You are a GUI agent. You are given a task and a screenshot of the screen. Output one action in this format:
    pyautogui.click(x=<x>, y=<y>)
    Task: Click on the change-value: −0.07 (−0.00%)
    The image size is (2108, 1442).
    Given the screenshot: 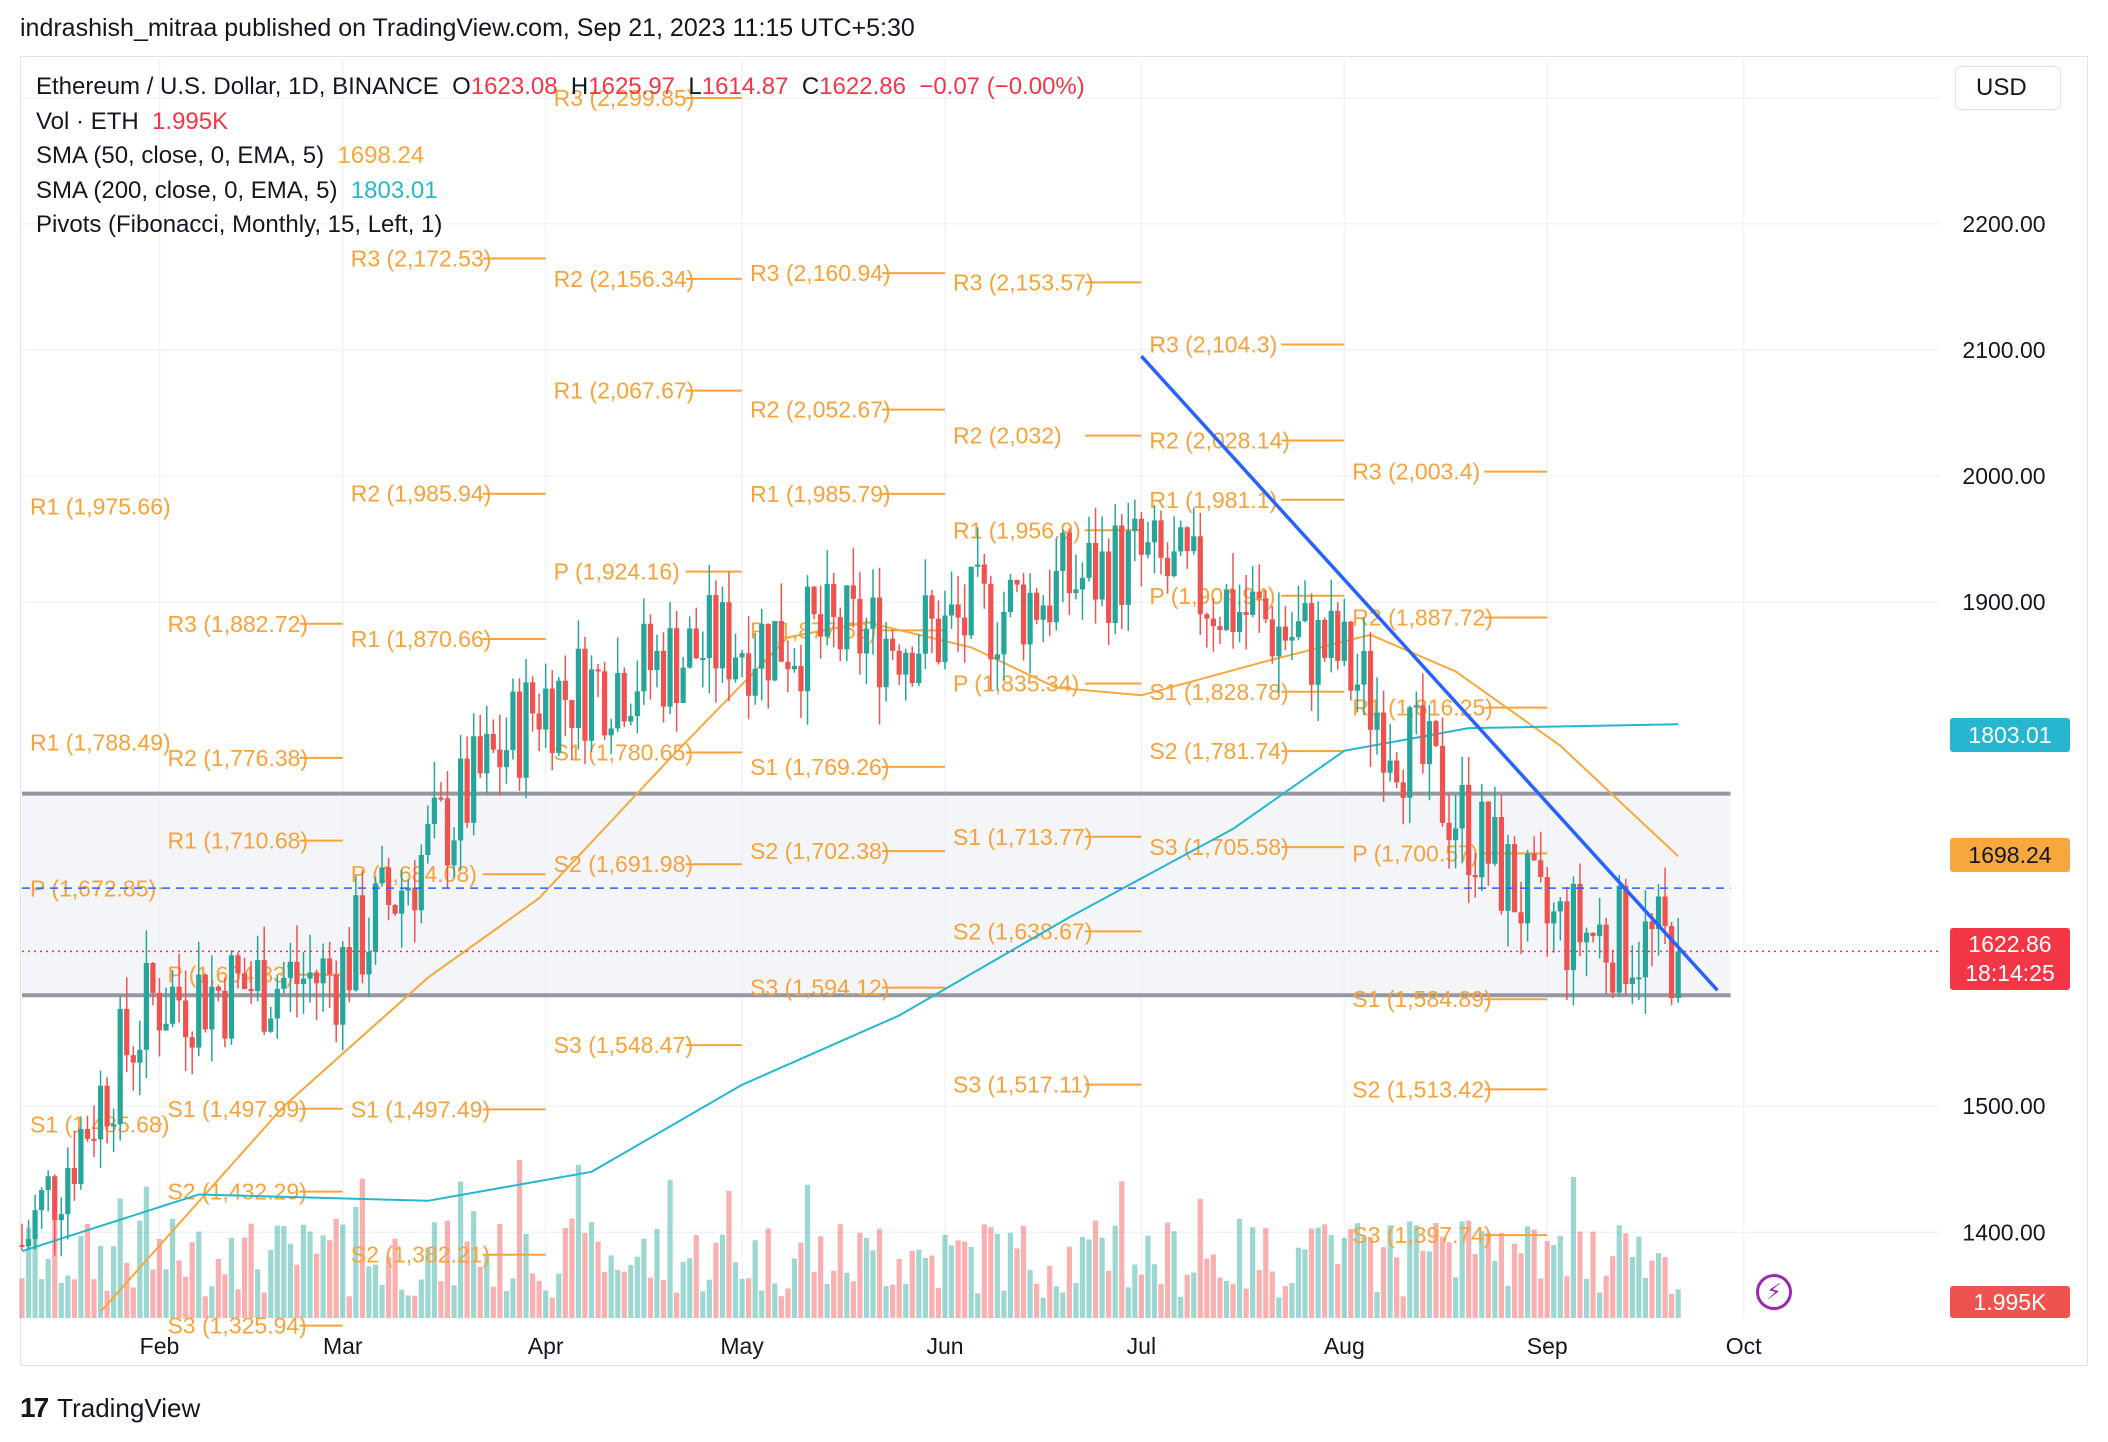 What is the action you would take?
    pyautogui.click(x=1002, y=86)
    